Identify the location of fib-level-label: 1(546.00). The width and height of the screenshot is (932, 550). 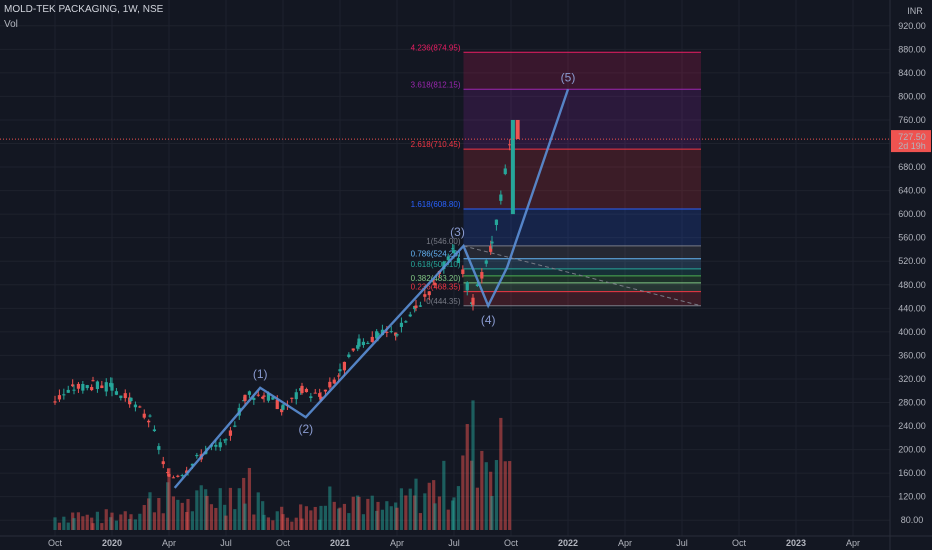
(443, 241).